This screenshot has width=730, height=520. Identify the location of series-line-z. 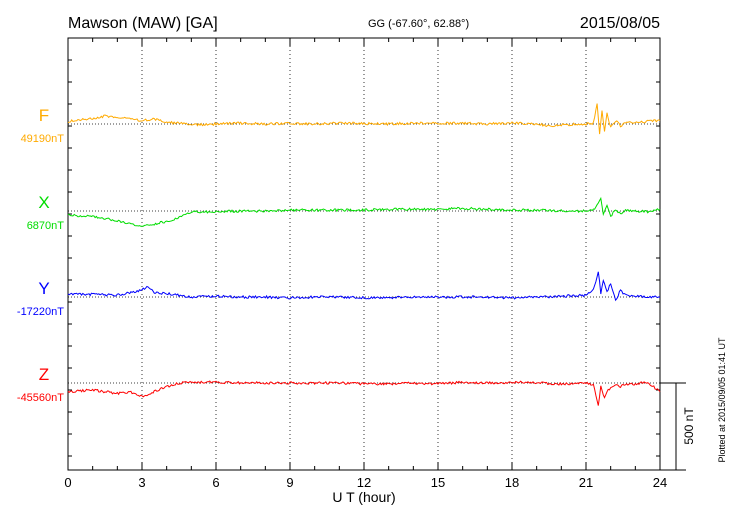
(364, 393).